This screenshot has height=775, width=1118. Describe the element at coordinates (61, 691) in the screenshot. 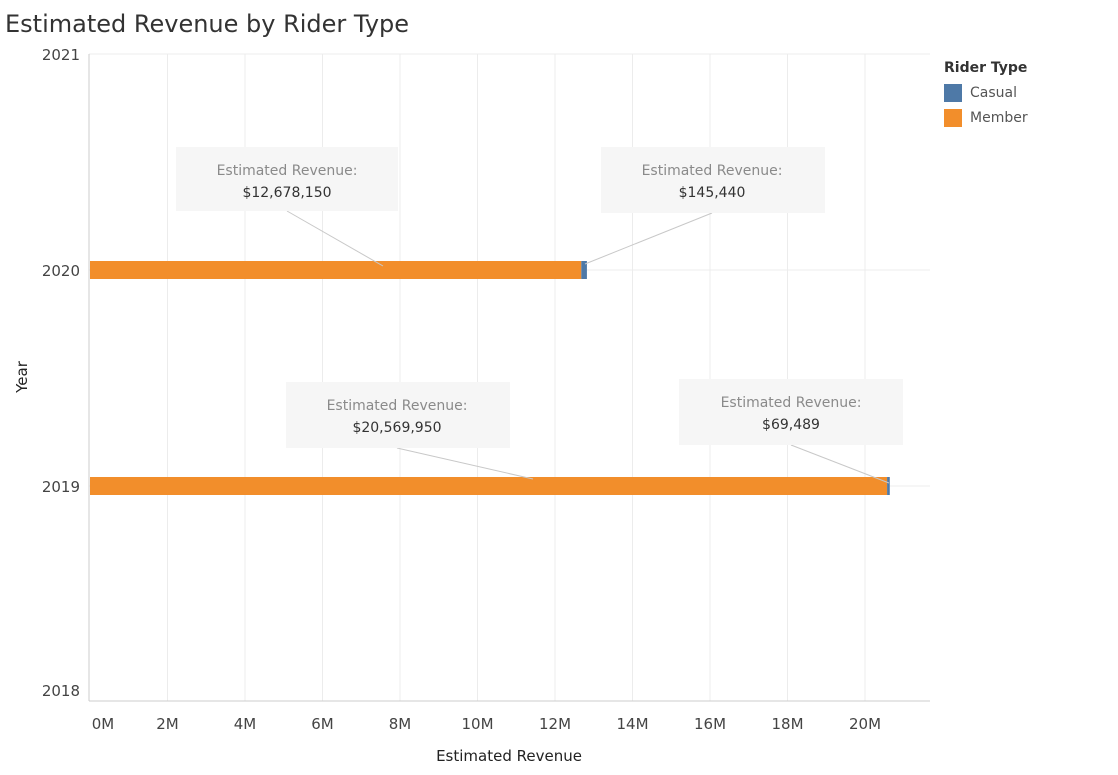

I see `y-tick-label: 2018` at that location.